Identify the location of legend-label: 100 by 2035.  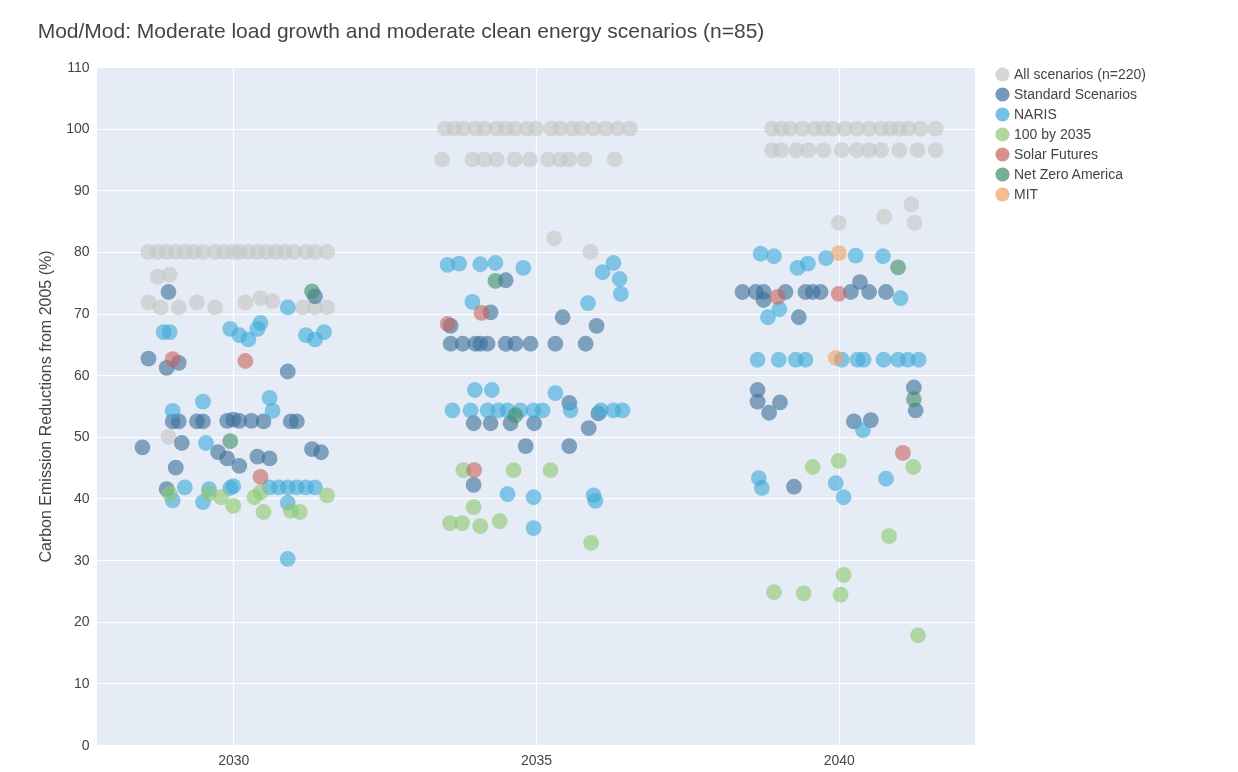
(1053, 133).